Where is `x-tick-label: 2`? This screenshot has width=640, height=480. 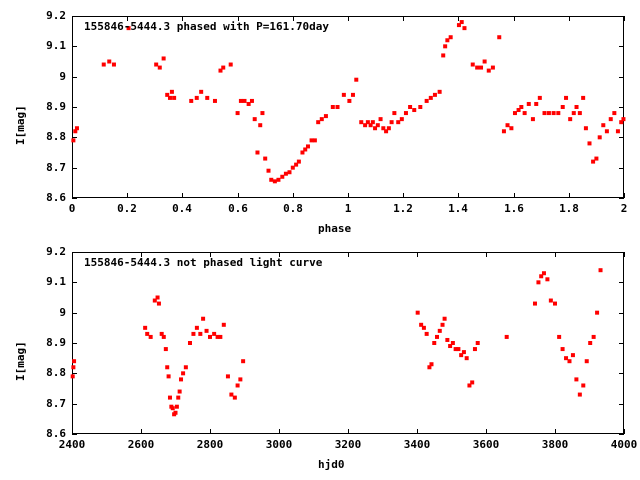
x-tick-label: 2 is located at coordinates (624, 208).